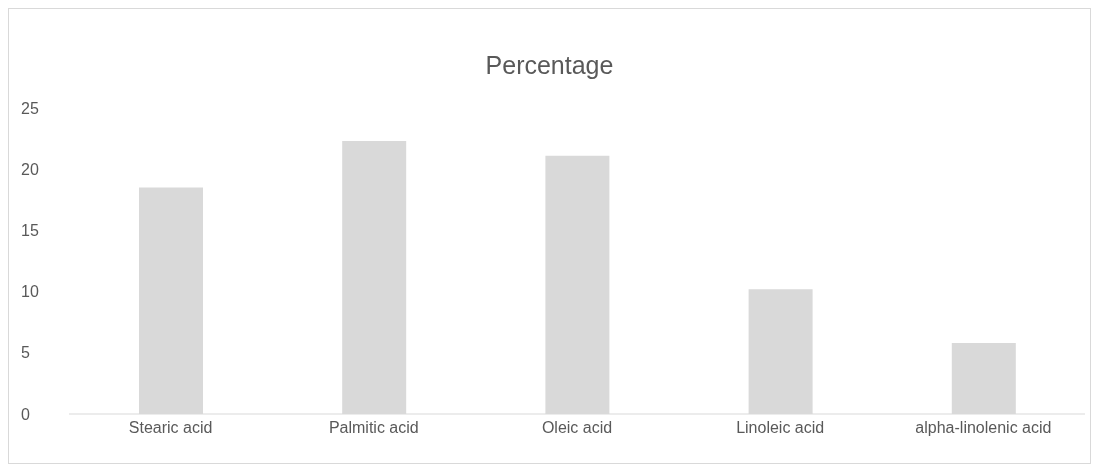 This screenshot has width=1097, height=470. I want to click on chart-title: Percentage, so click(549, 65).